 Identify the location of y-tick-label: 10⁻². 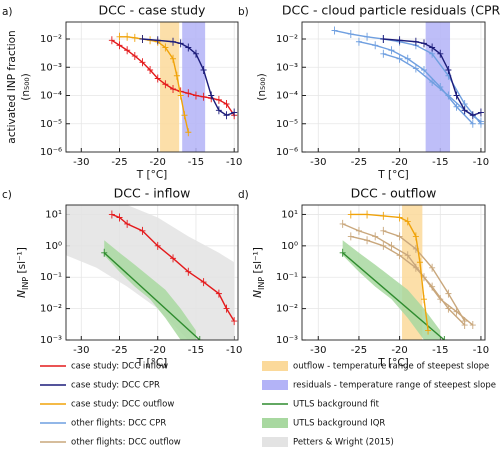
(51, 39).